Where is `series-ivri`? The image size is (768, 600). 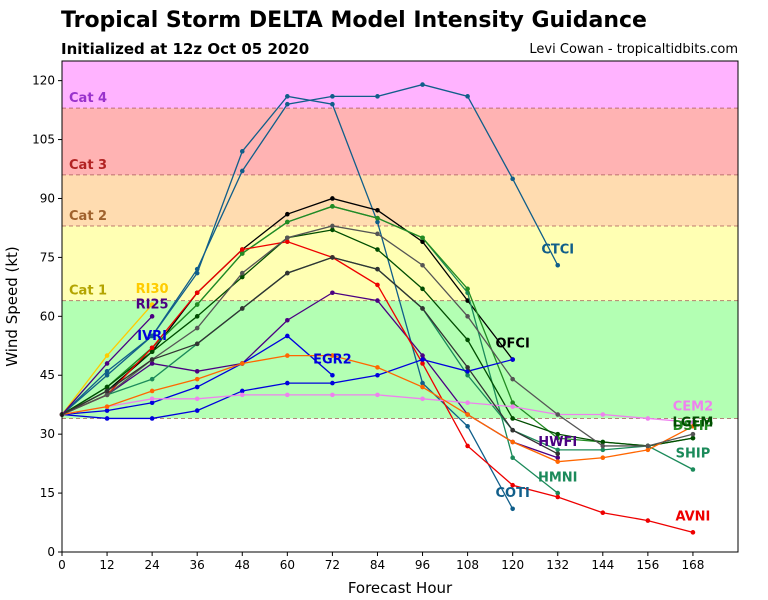 series-ivri is located at coordinates (287, 389).